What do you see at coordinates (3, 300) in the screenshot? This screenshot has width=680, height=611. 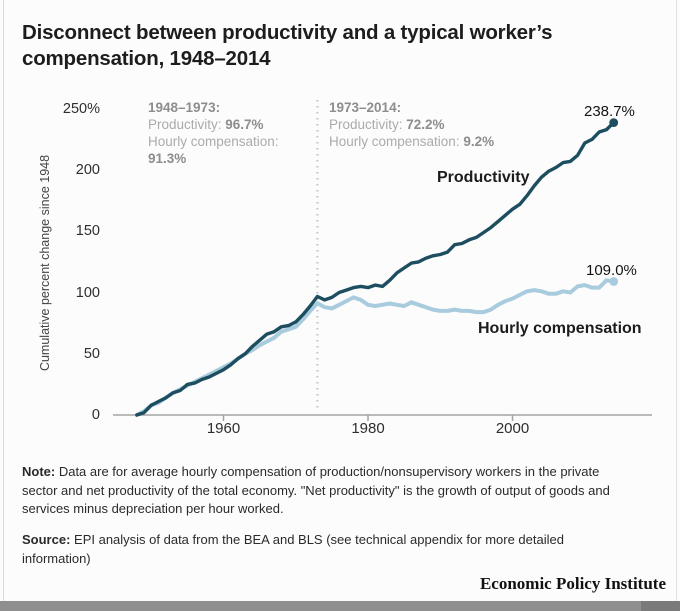 I see `left-edge-line` at bounding box center [3, 300].